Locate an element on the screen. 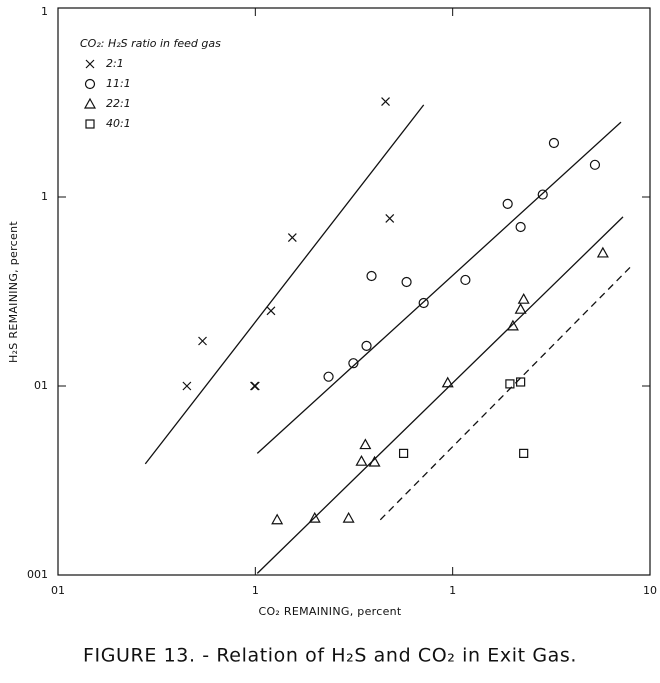 Image resolution: width=660 pixels, height=683 pixels. x-tick-label: 01 is located at coordinates (58, 590).